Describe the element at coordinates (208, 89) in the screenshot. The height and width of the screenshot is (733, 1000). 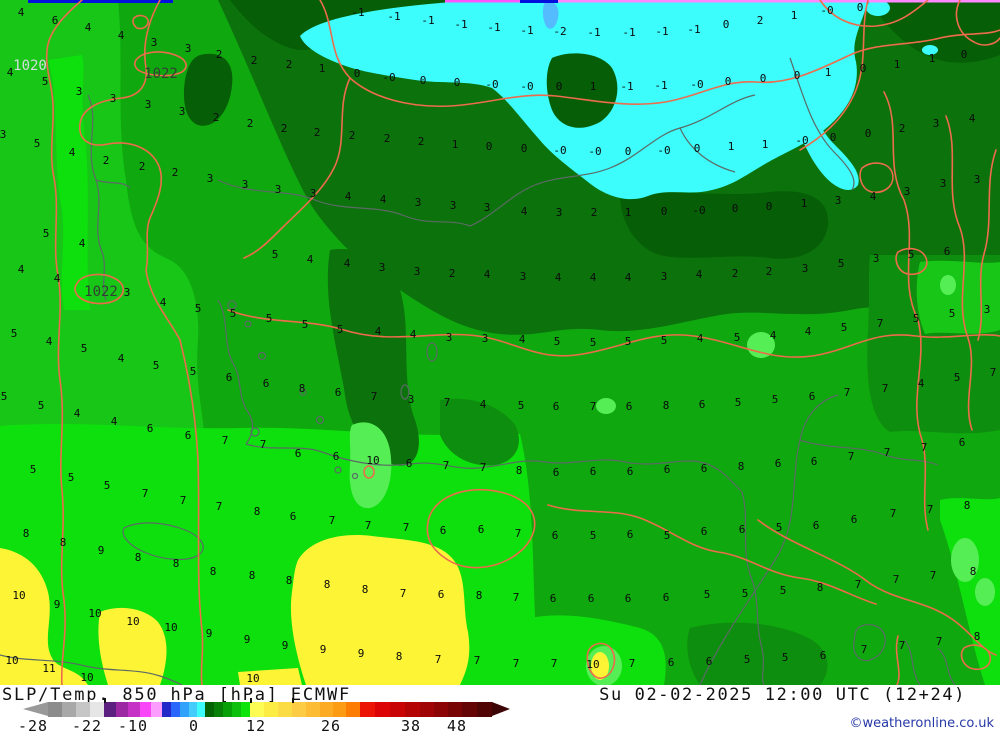
I see `darkest-patch-left` at that location.